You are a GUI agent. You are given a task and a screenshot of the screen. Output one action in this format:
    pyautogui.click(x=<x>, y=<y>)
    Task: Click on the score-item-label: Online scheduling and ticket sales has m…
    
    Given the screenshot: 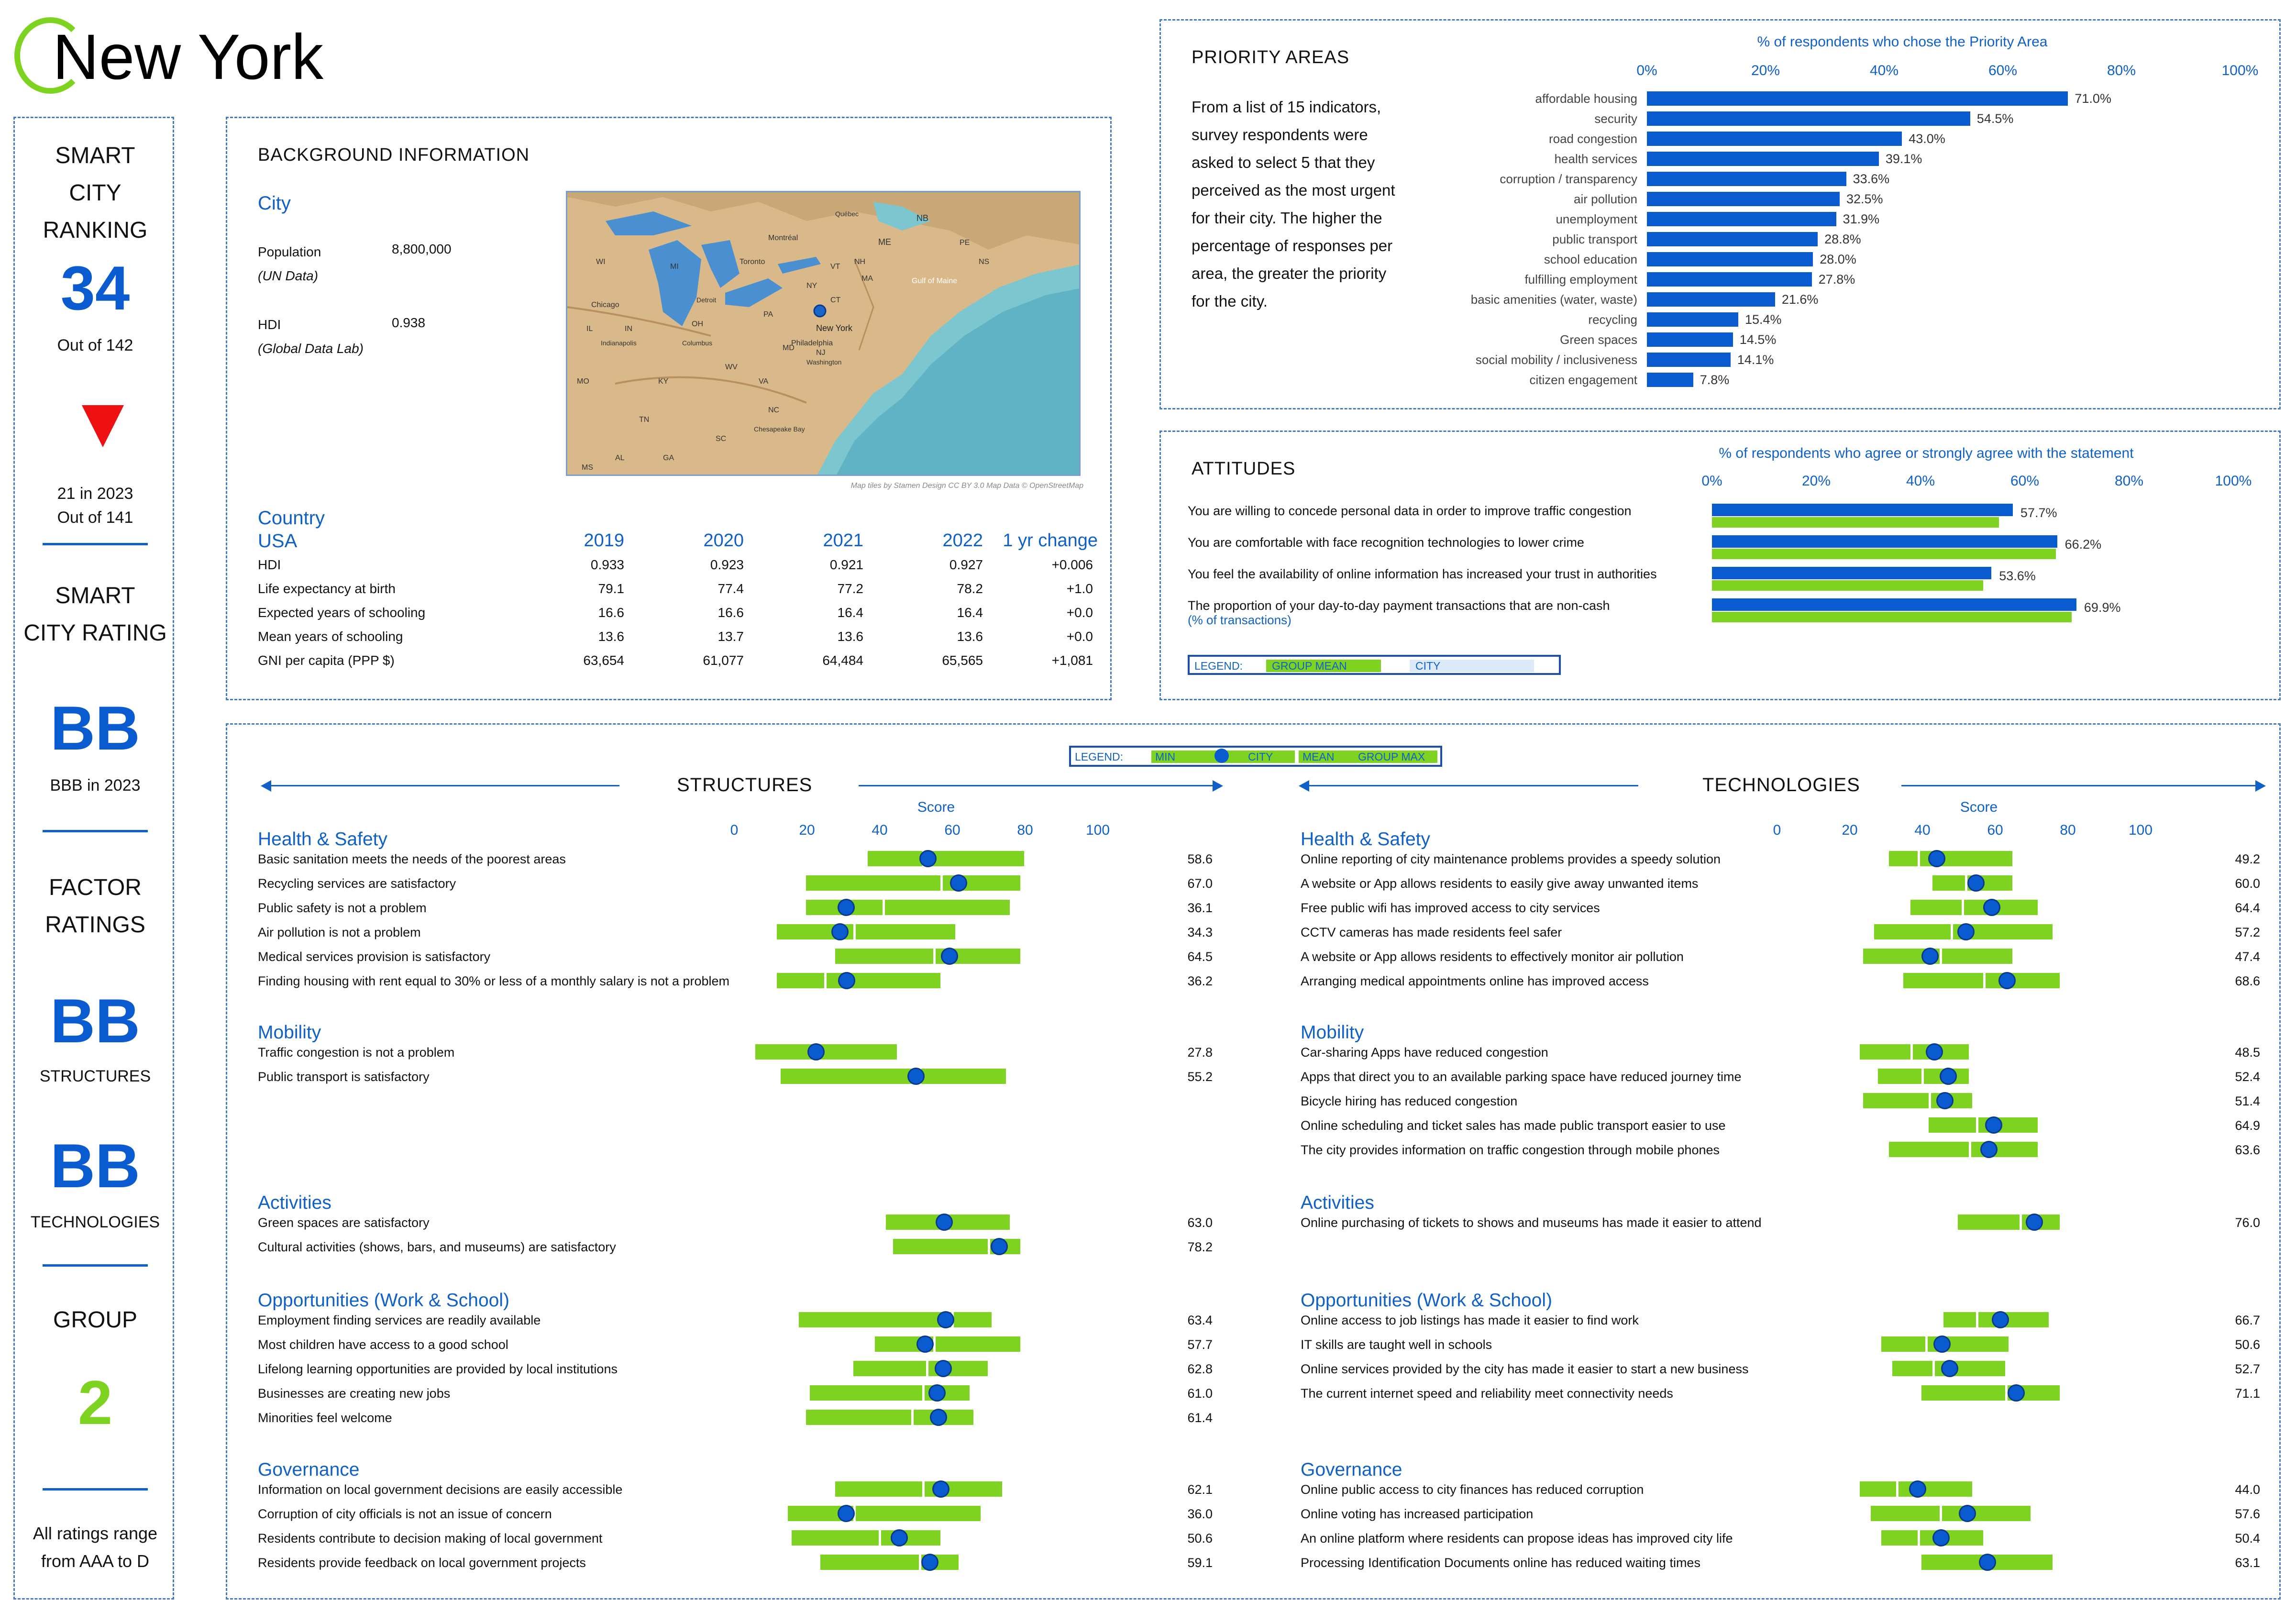 What is the action you would take?
    pyautogui.click(x=1514, y=1125)
    